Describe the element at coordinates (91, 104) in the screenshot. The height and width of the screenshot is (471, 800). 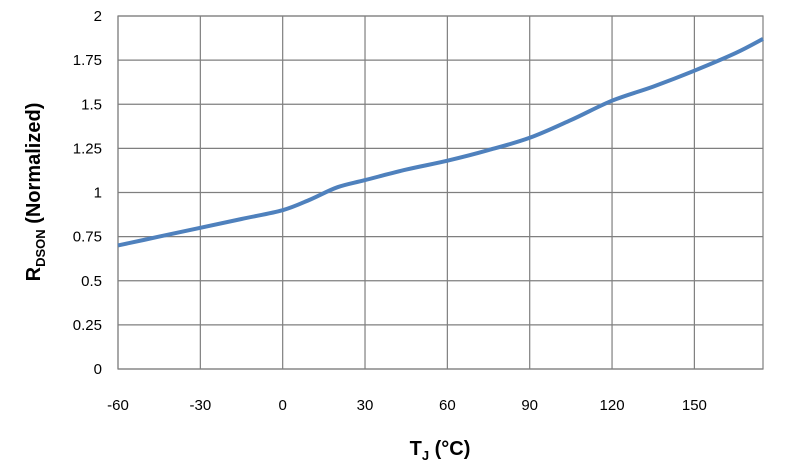
I see `y-tick-label: 1.5` at that location.